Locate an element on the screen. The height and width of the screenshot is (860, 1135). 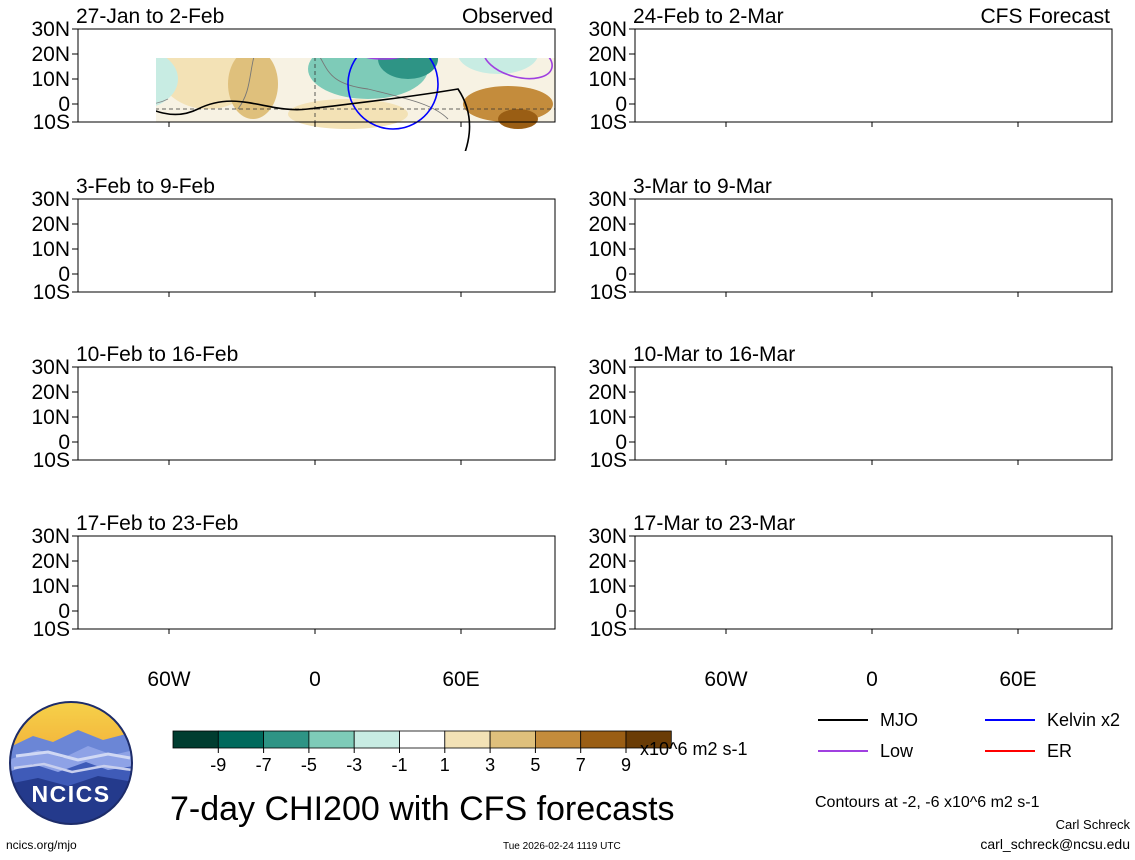
colorbar-tick-label: 7 is located at coordinates (581, 765).